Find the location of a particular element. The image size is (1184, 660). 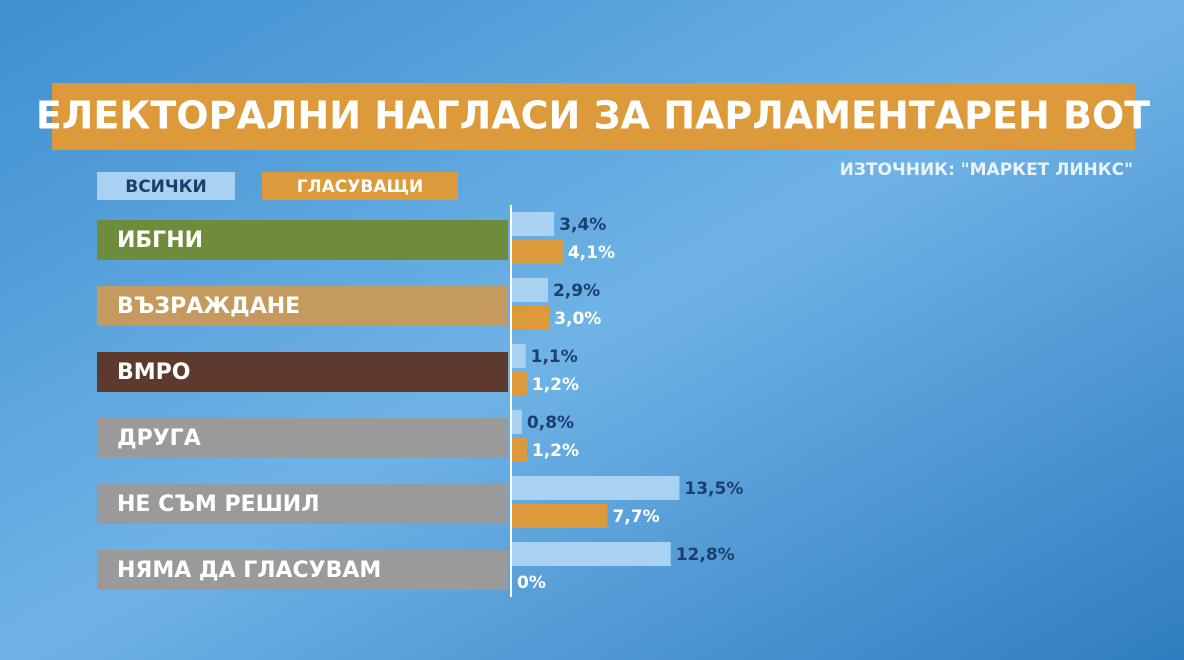

value-label: 3,0% is located at coordinates (577, 319).